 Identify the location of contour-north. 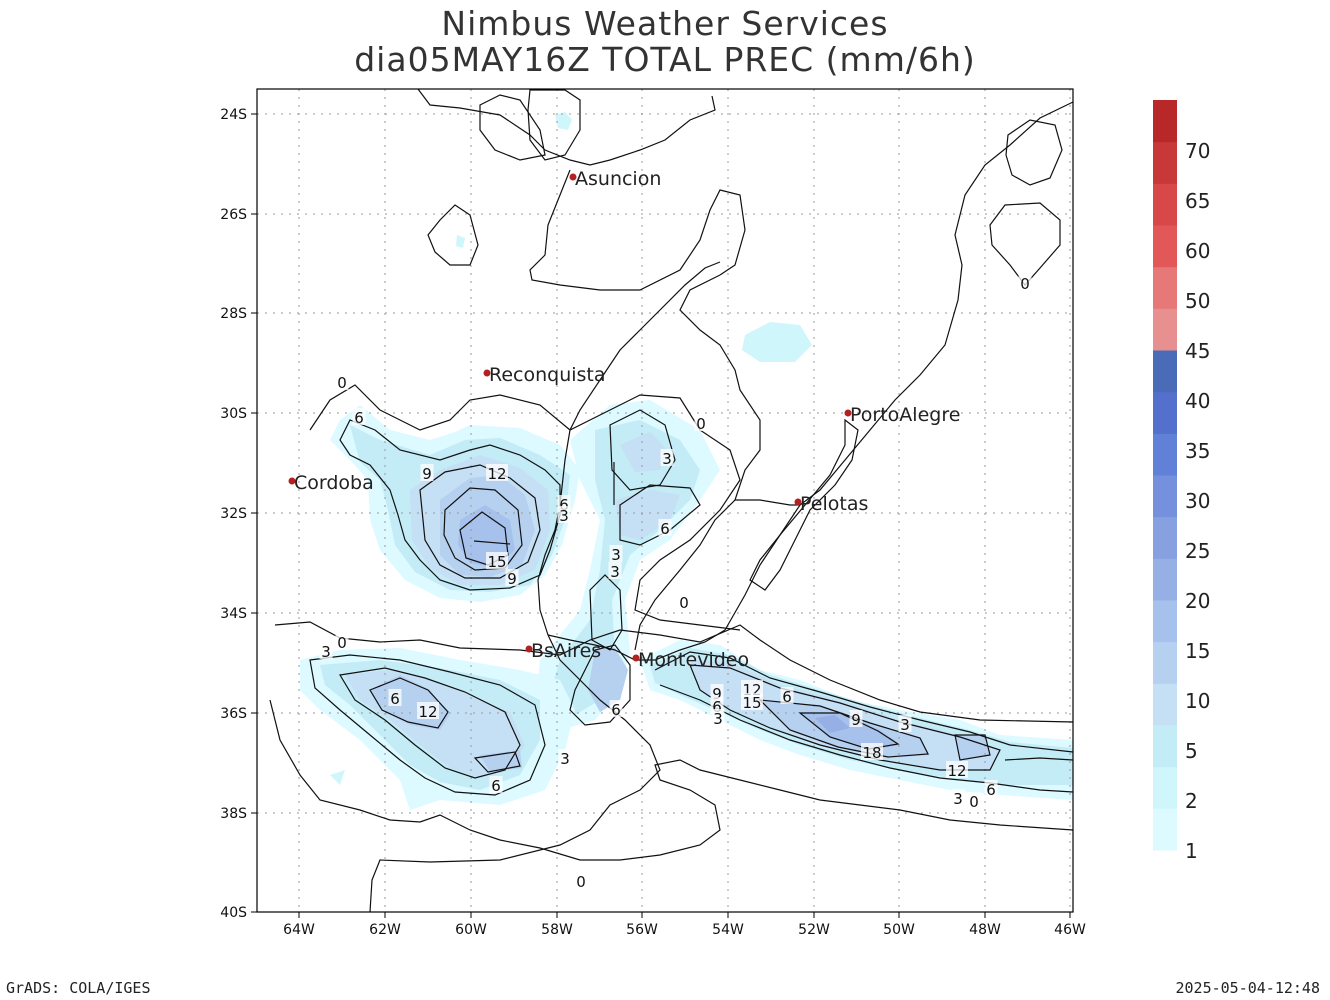
(554, 125).